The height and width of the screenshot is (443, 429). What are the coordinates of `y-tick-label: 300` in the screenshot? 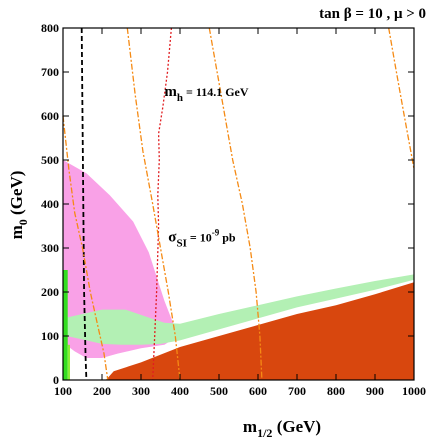 It's located at (50, 248).